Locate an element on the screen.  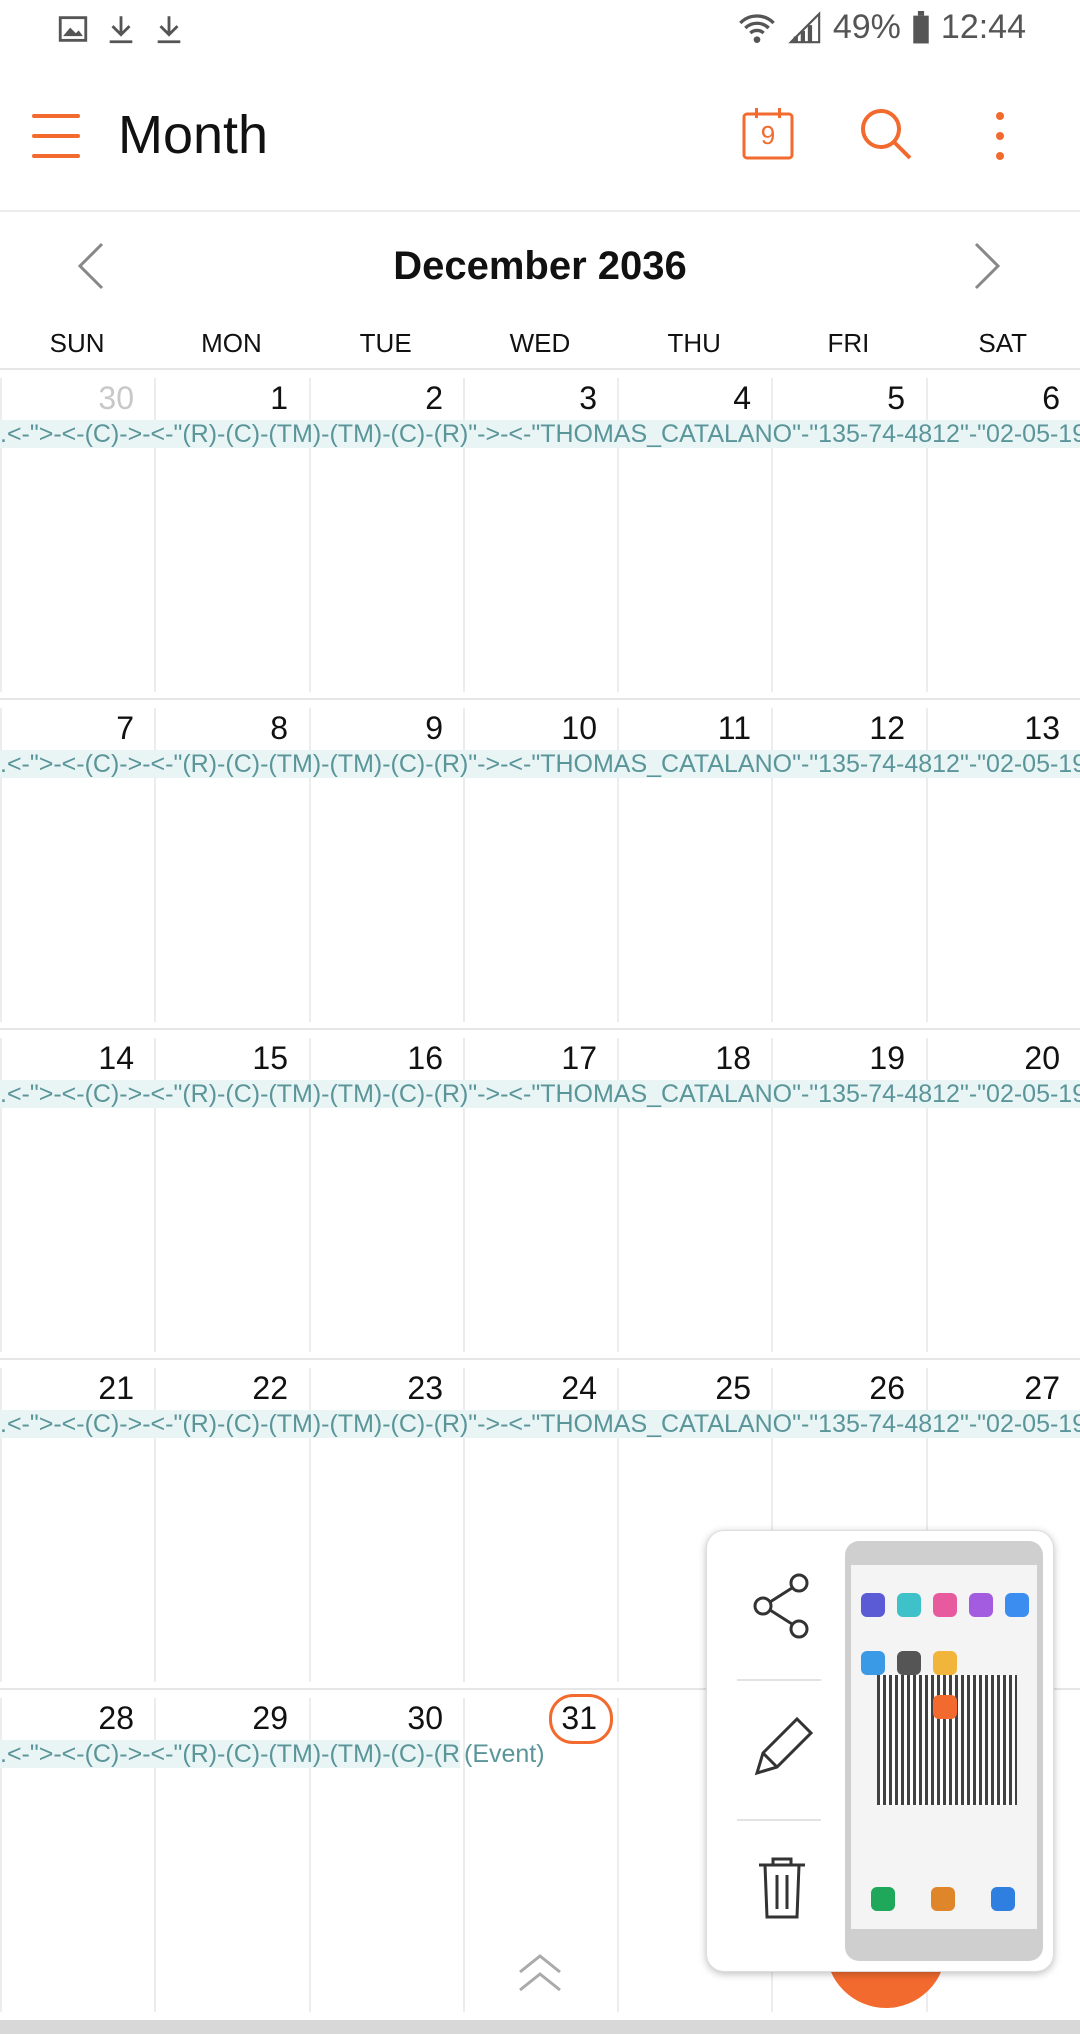
phone-app-icon is located at coordinates (883, 1899).